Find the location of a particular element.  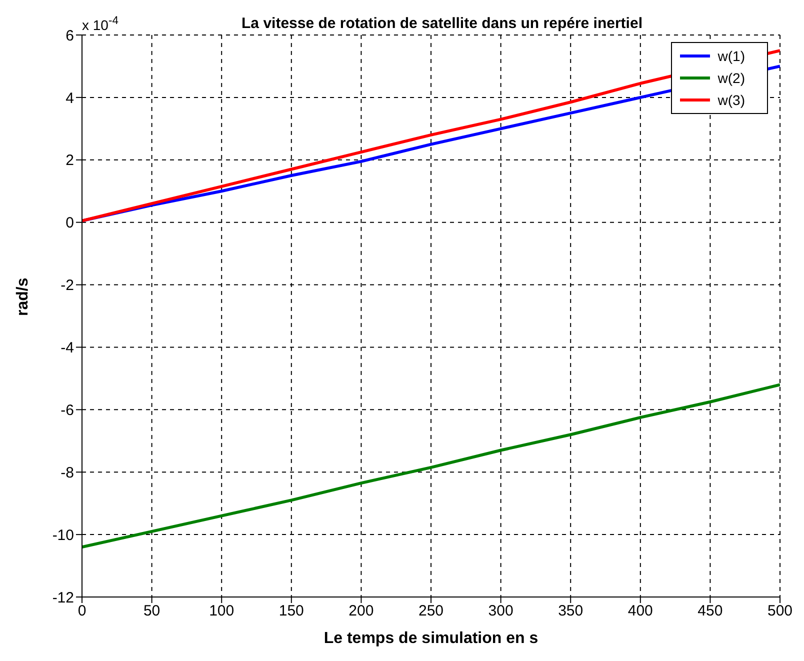

y-tick-label: -8 is located at coordinates (67, 473).